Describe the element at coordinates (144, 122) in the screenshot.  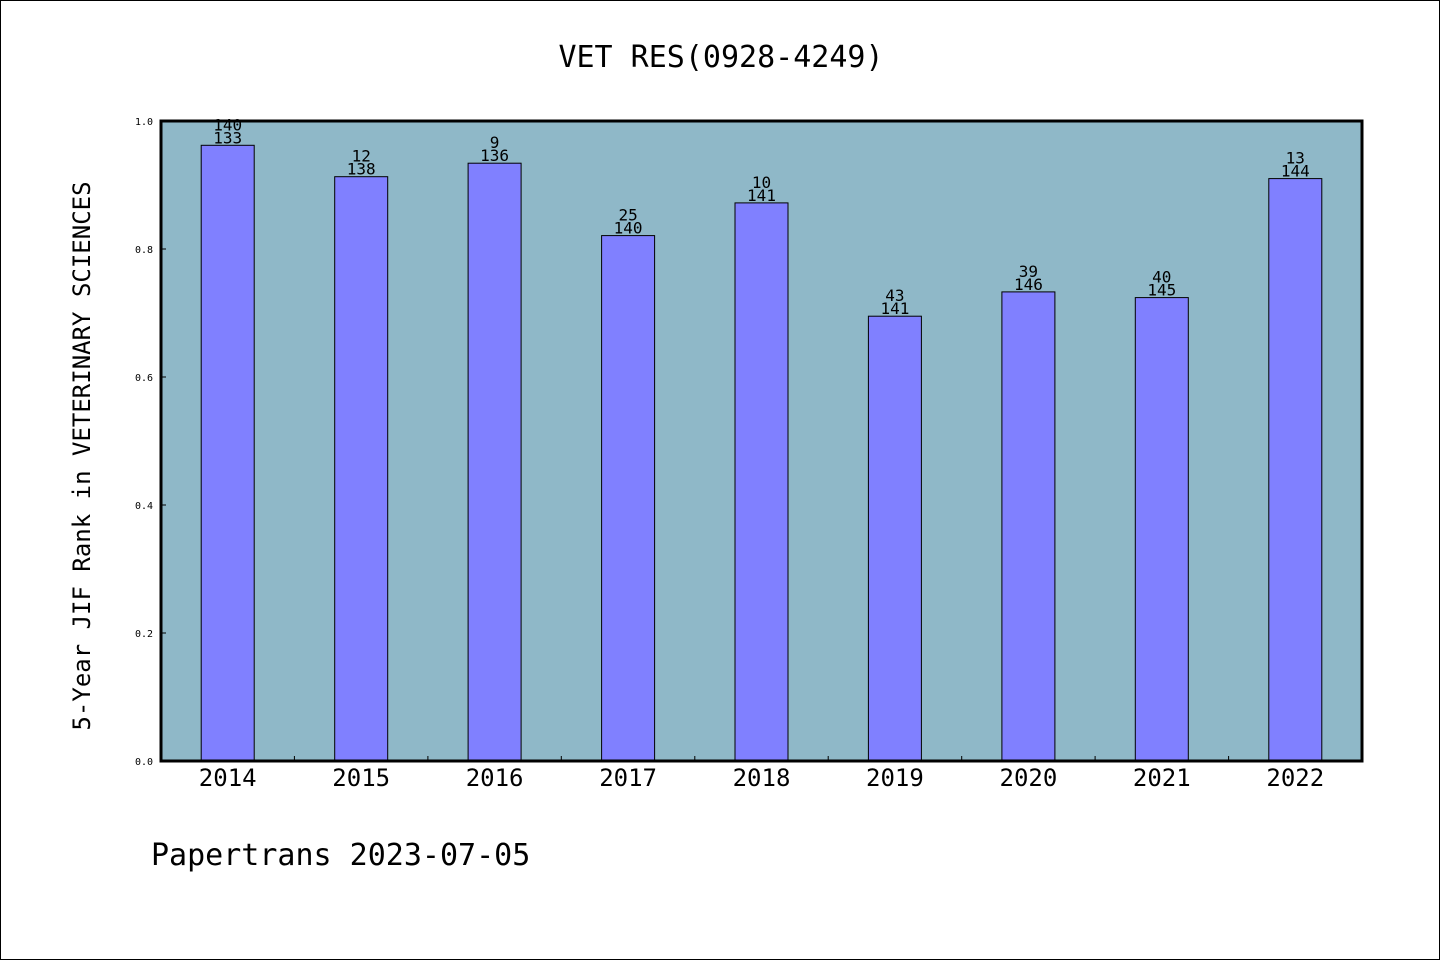
I see `y-tick-label-1.0: 1.0` at that location.